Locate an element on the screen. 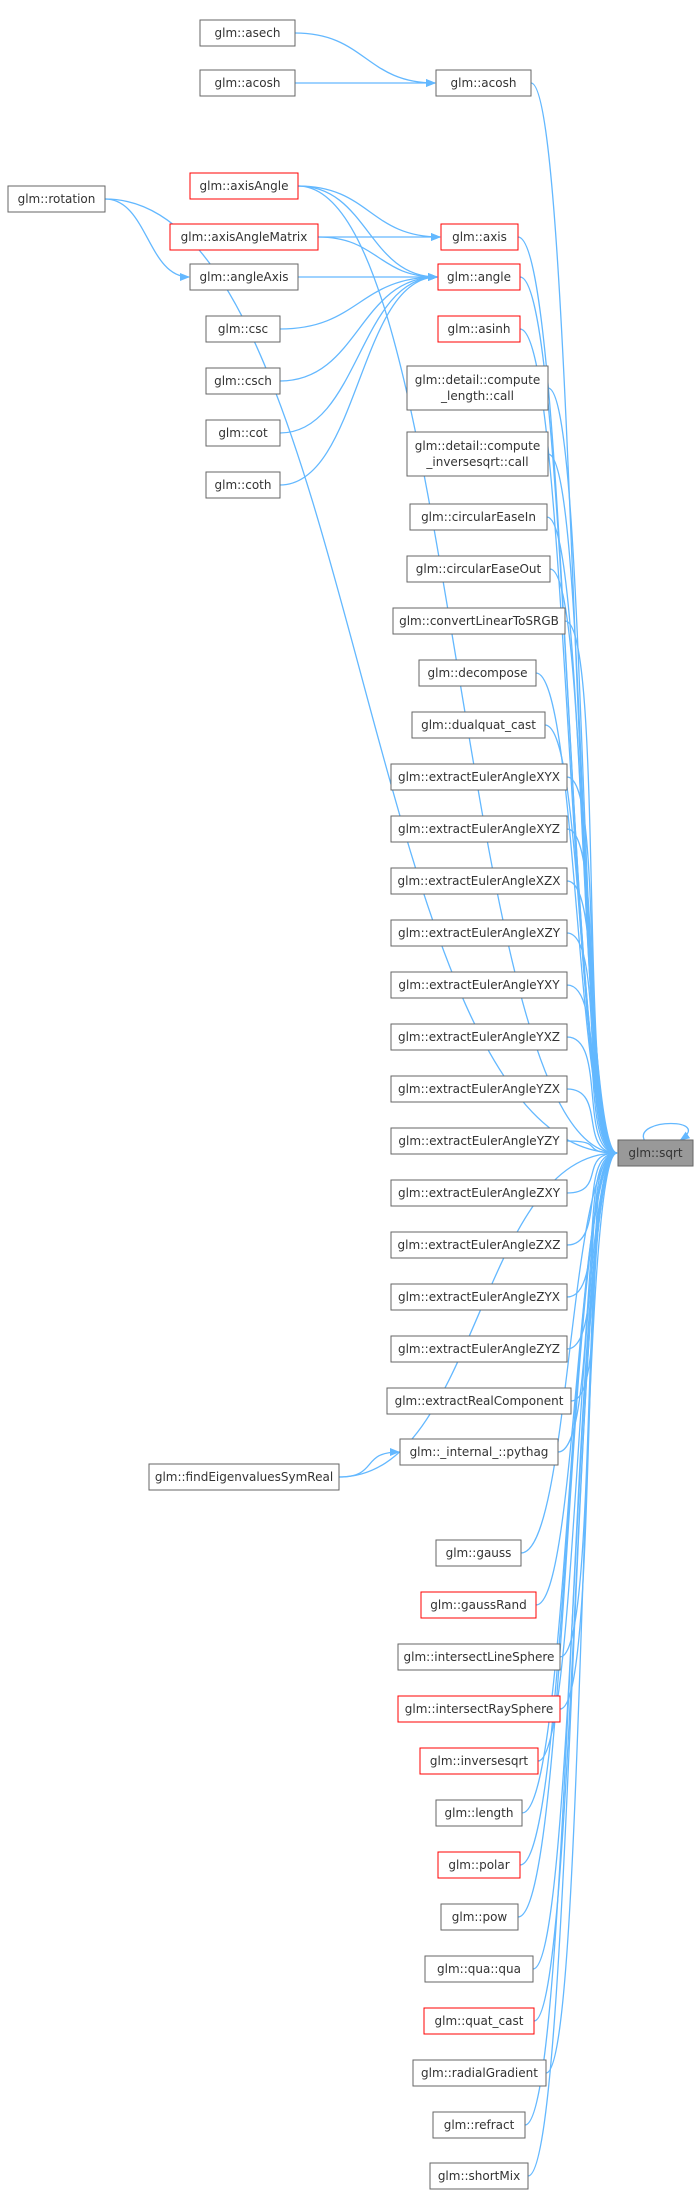  node-circularEaseIn: glm::circularEaseIn is located at coordinates (478, 517).